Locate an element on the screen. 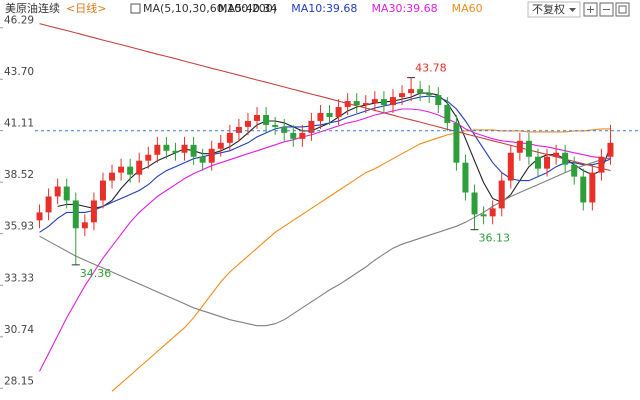 The height and width of the screenshot is (400, 640). y-tick-label: 30.74 is located at coordinates (19, 330).